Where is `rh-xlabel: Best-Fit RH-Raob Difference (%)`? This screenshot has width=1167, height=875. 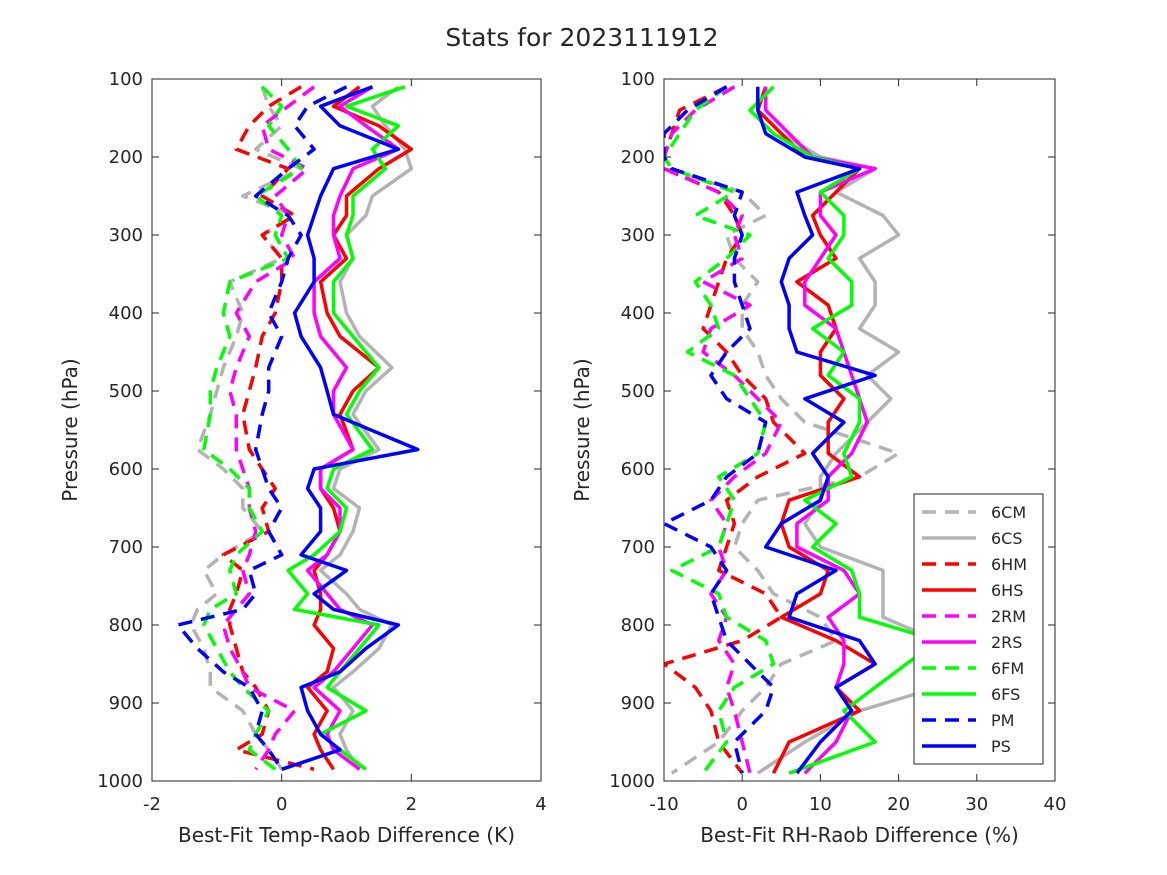
rh-xlabel: Best-Fit RH-Raob Difference (%) is located at coordinates (859, 835).